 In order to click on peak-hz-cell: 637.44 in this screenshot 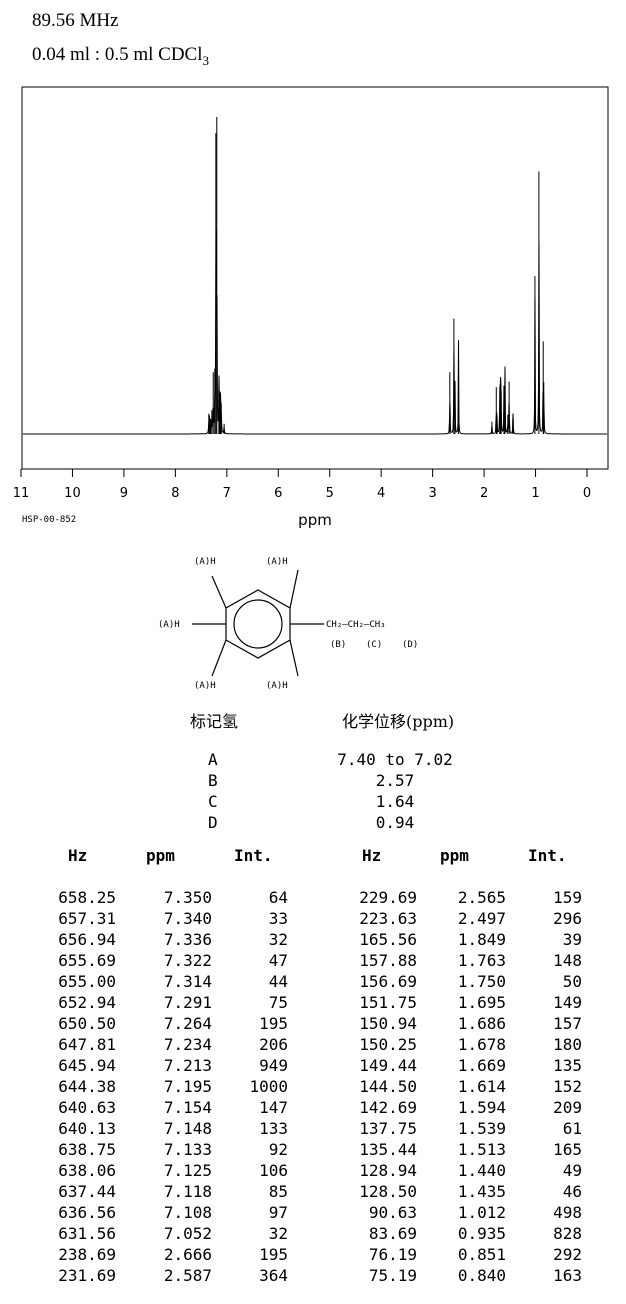, I will do `click(87, 1191)`.